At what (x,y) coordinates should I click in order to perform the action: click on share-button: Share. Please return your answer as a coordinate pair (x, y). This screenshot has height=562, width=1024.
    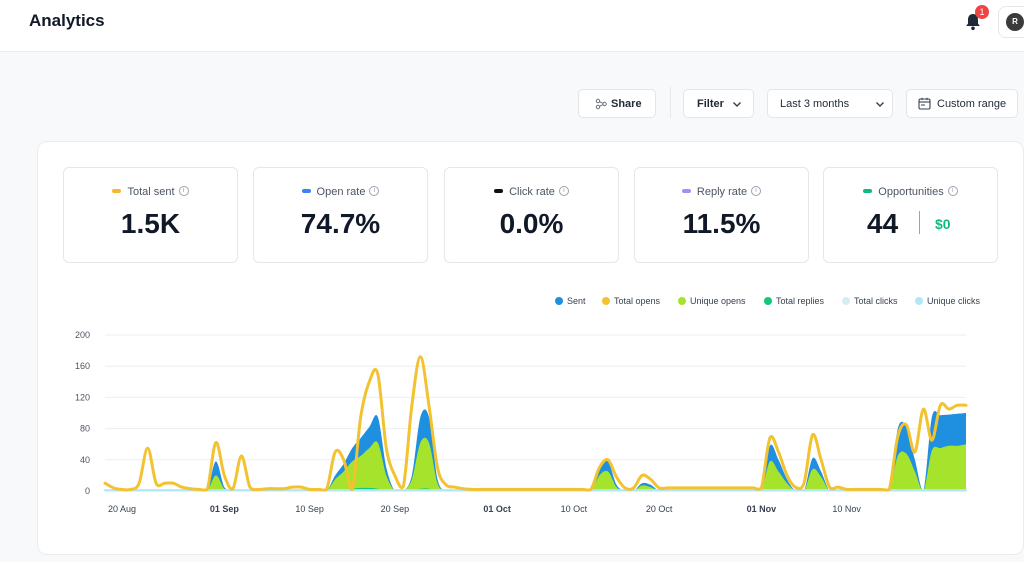
    Looking at the image, I should click on (617, 103).